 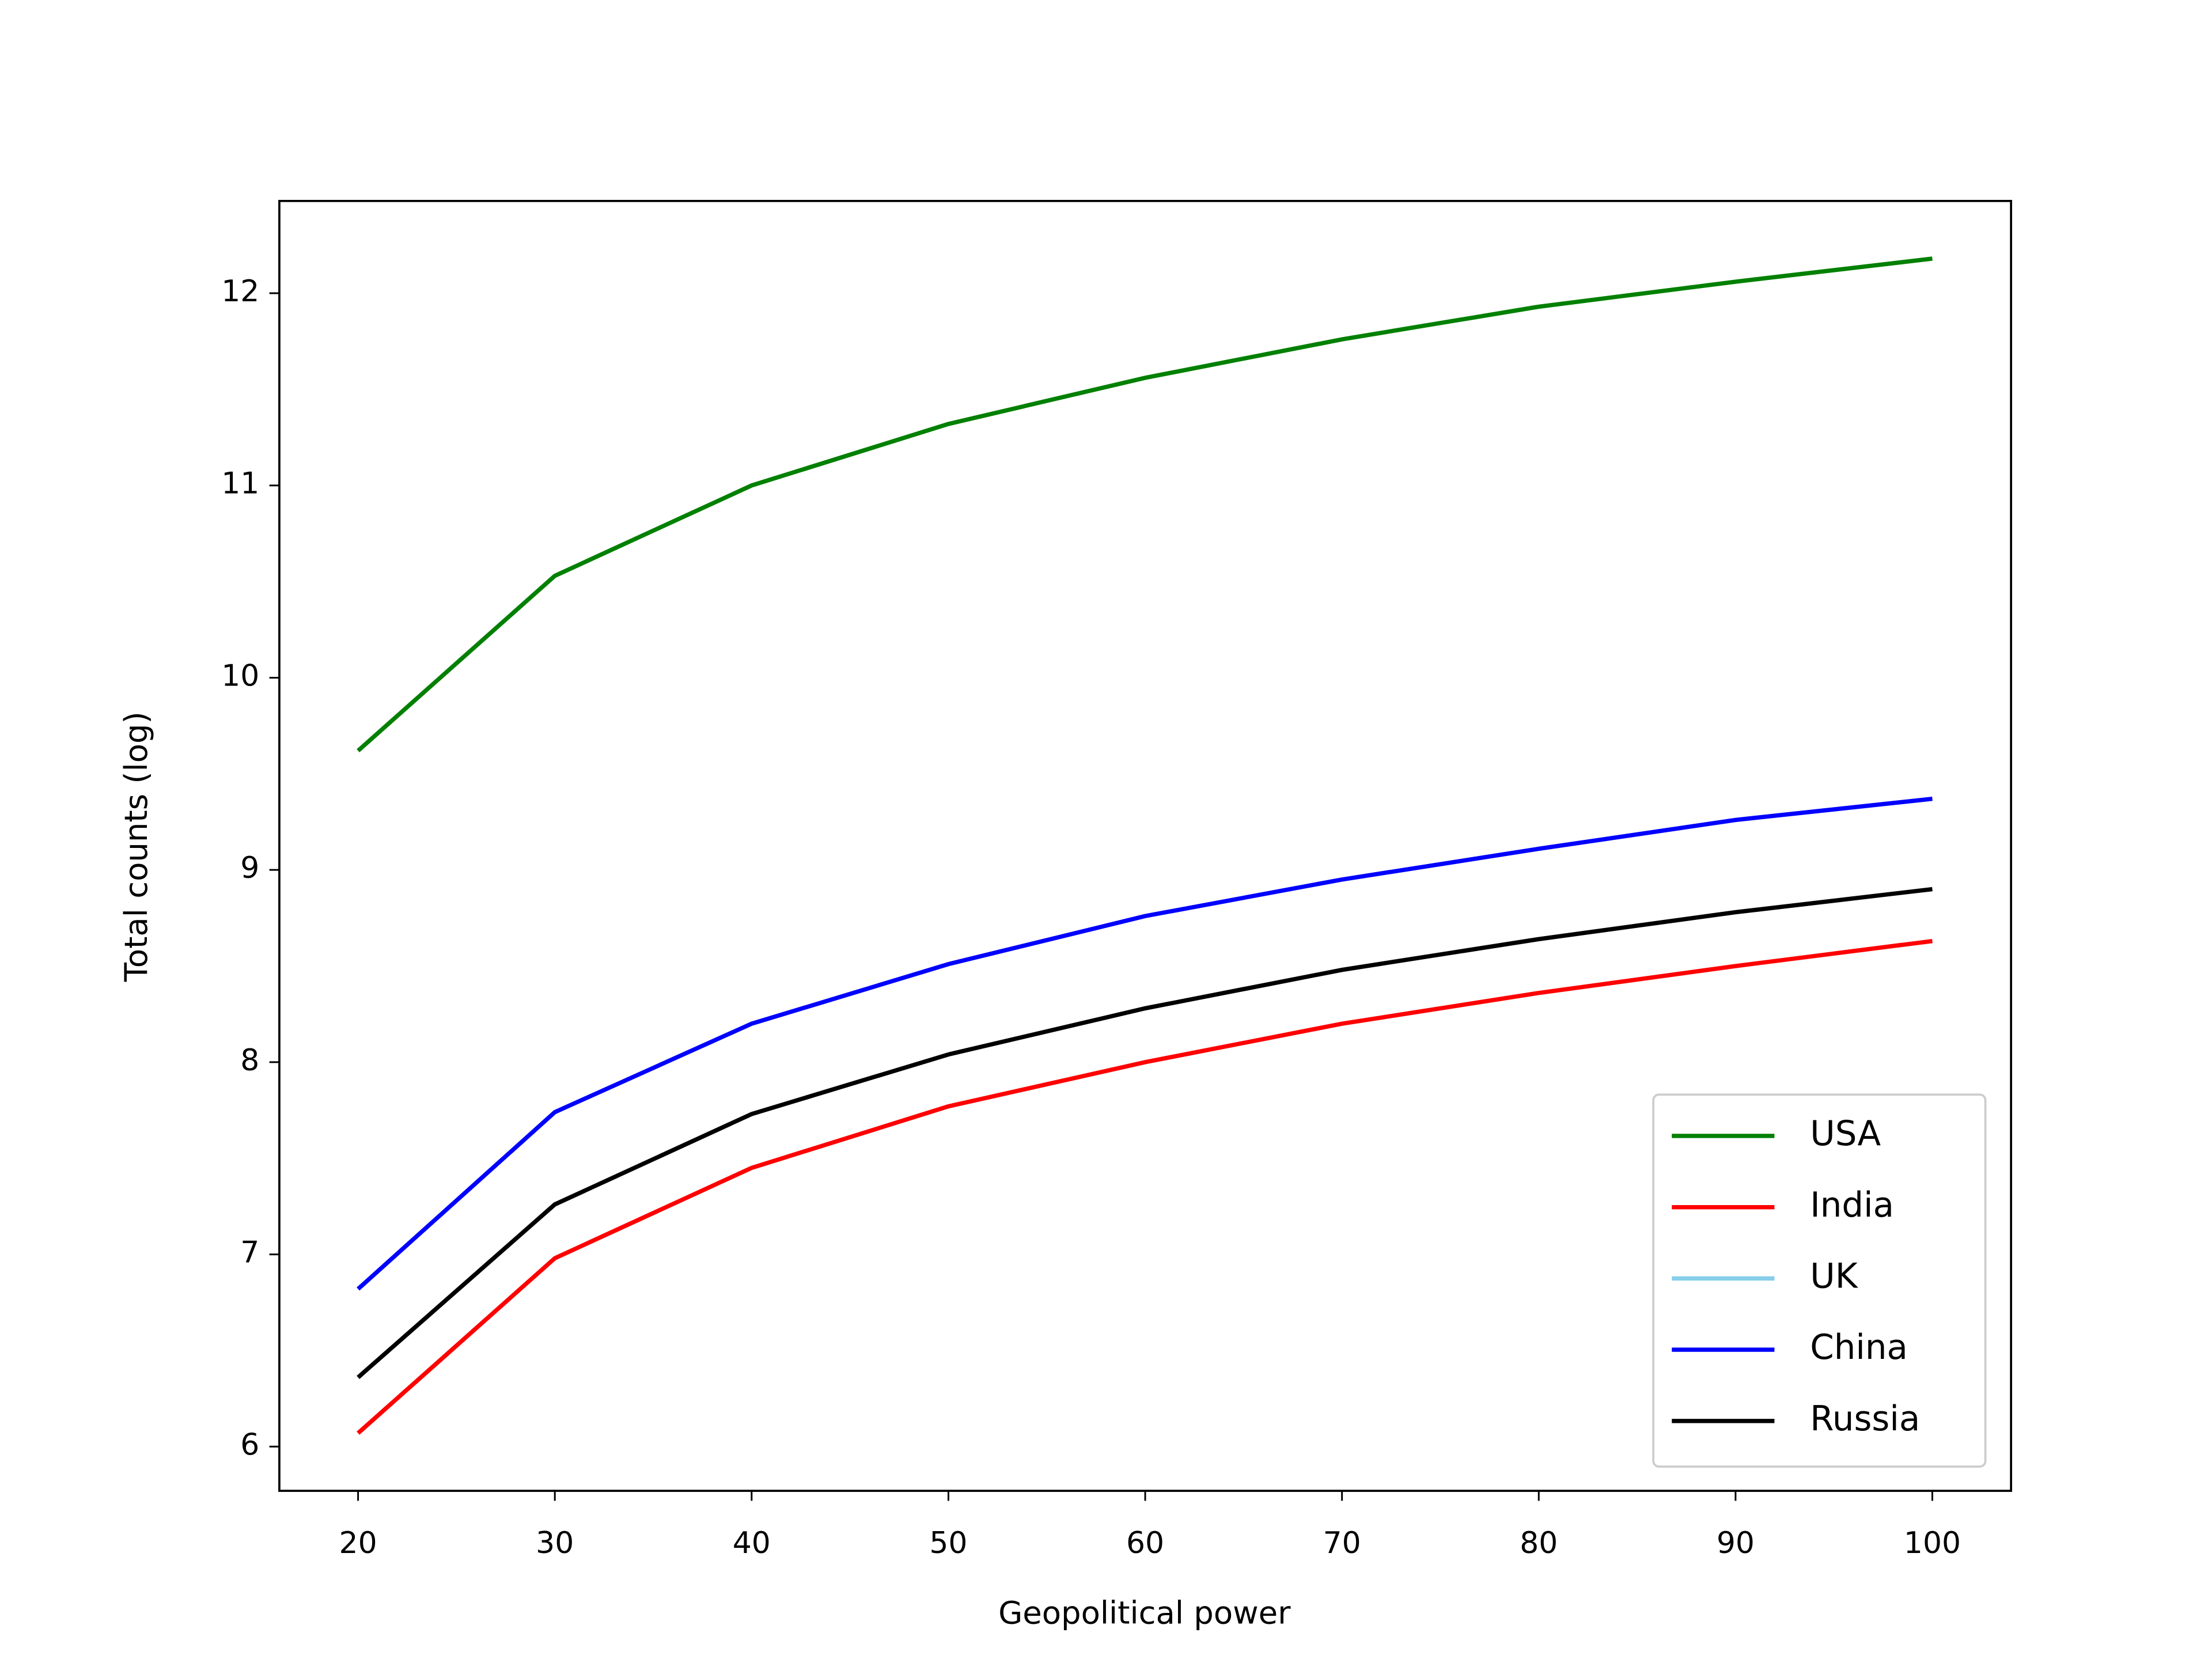 I want to click on x-tick-label: 20, so click(x=358, y=1543).